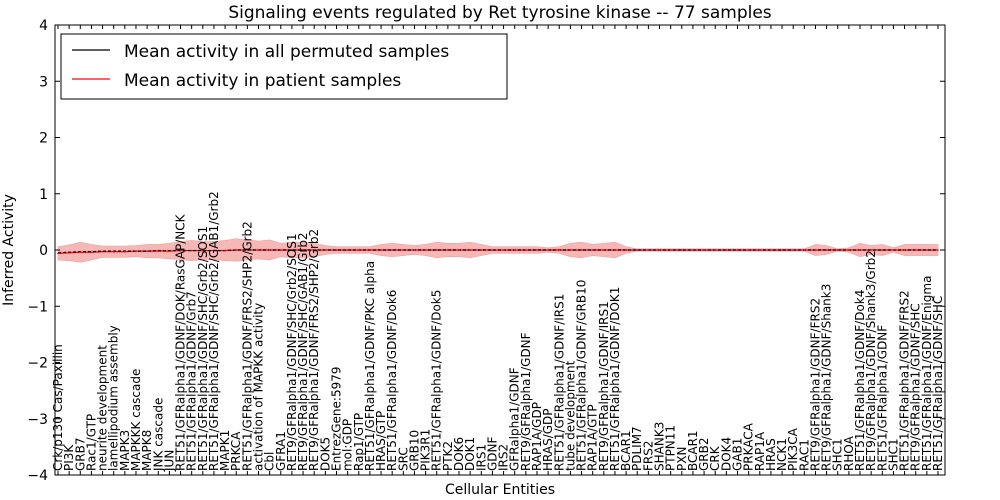 Image resolution: width=1000 pixels, height=500 pixels. Describe the element at coordinates (225, 450) in the screenshot. I see `x-tick-label: MAPK1` at that location.